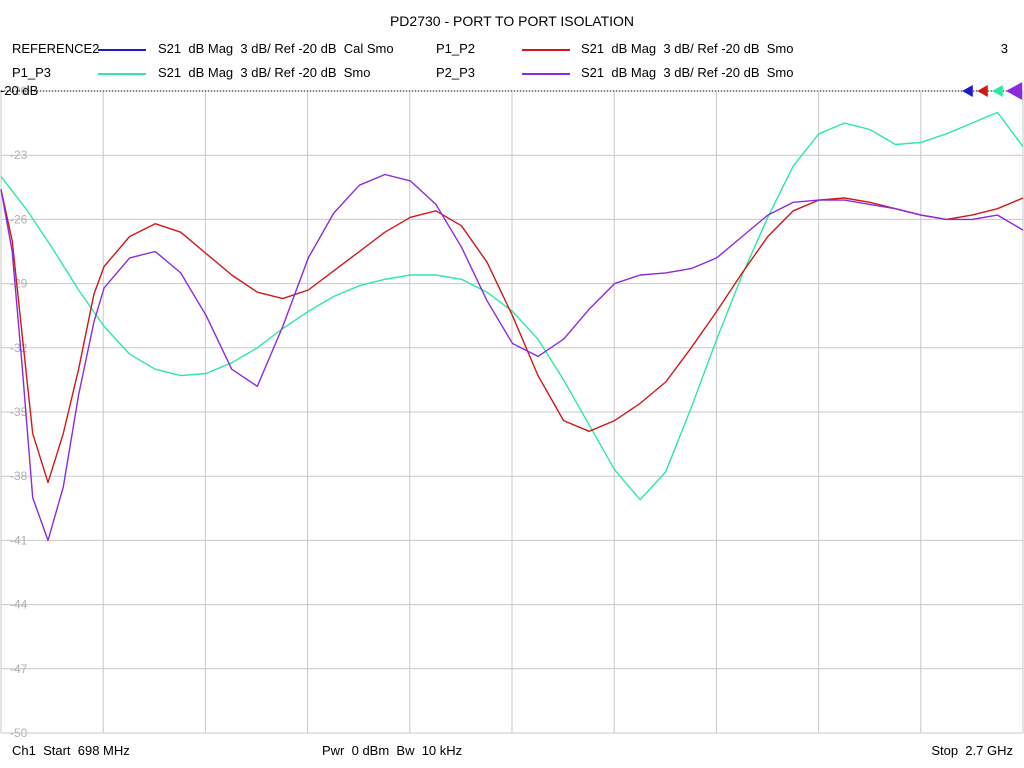  What do you see at coordinates (264, 72) in the screenshot?
I see `legend-desc-p1-p3: S21 dB Mag 3 dB/ Ref -20 dB Smo` at bounding box center [264, 72].